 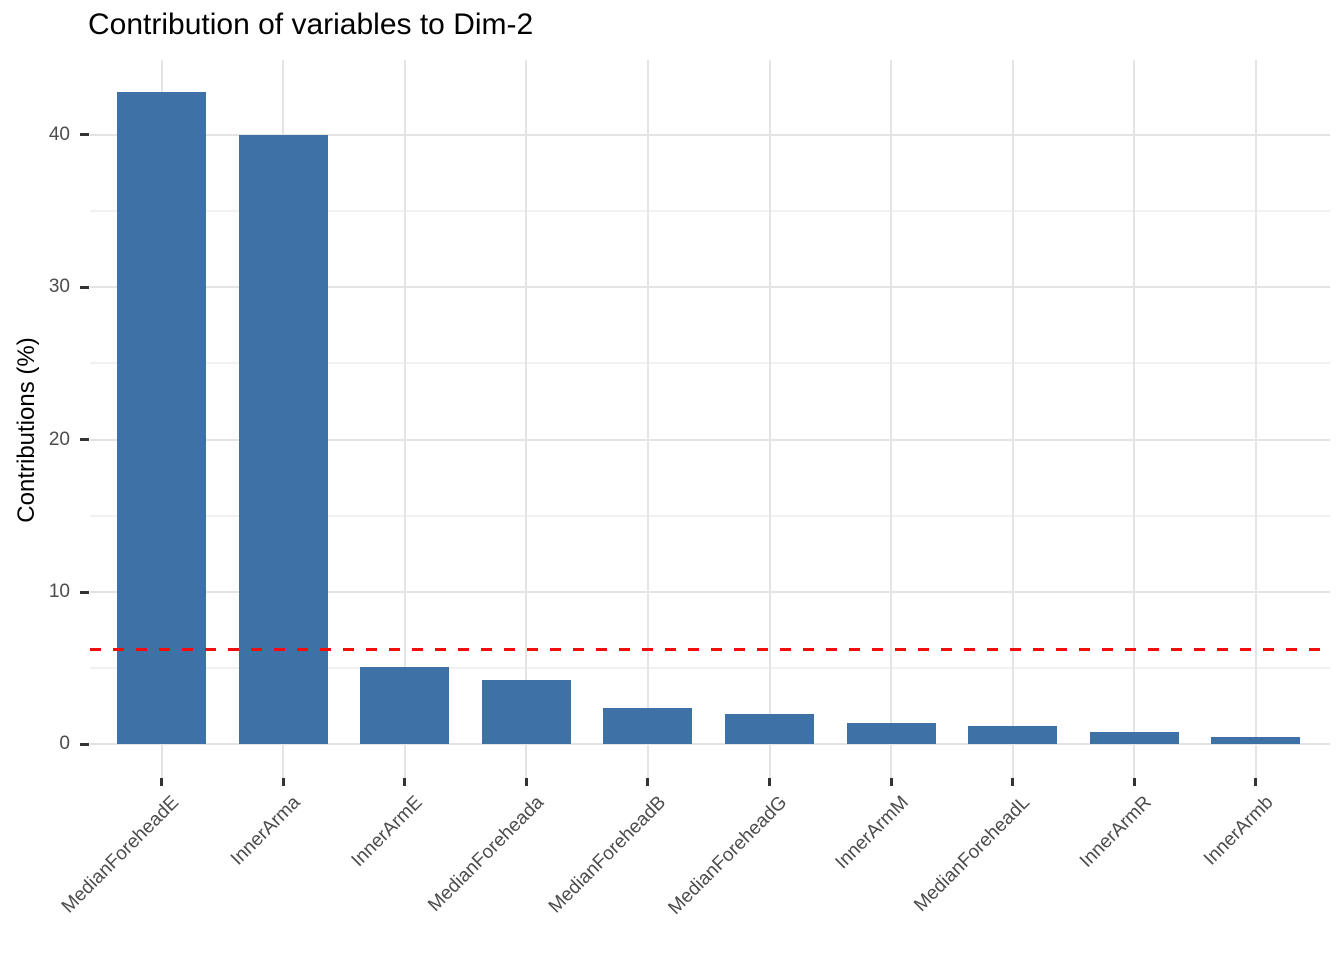 I want to click on y-tick-label: 0, so click(x=64, y=744).